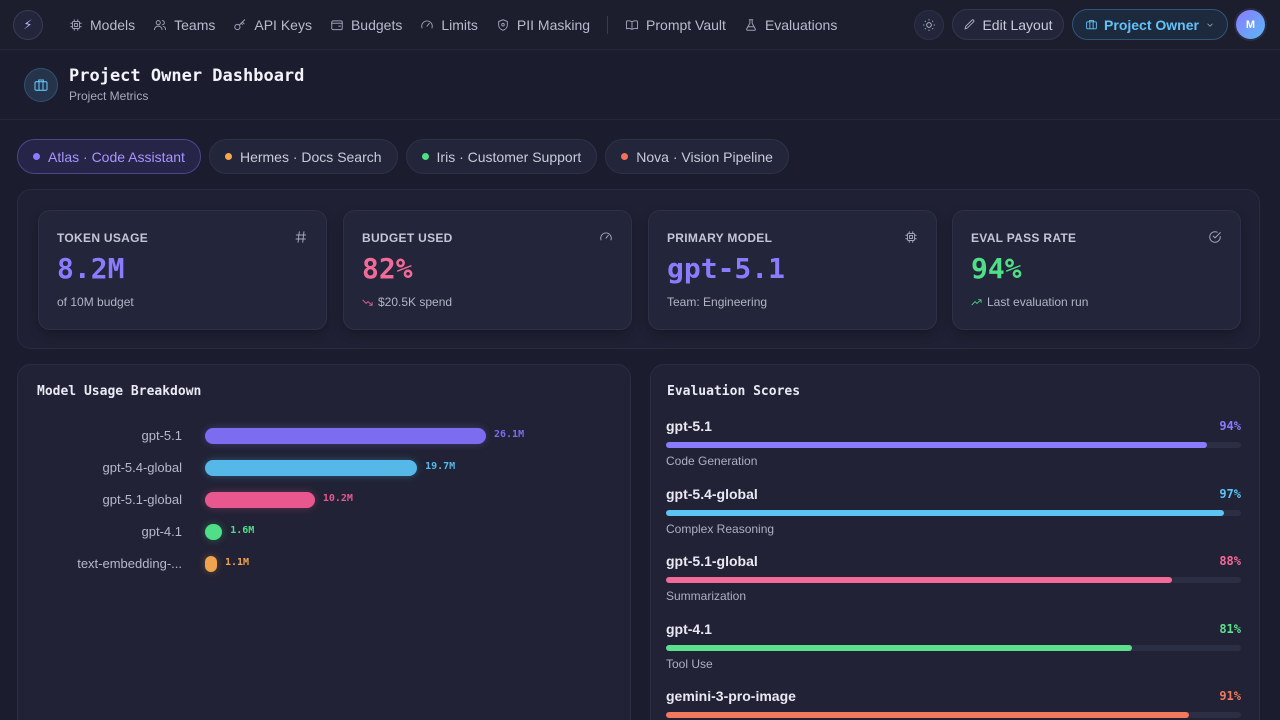 Image resolution: width=1280 pixels, height=720 pixels. Describe the element at coordinates (1230, 696) in the screenshot. I see `eval-score: 91%` at that location.